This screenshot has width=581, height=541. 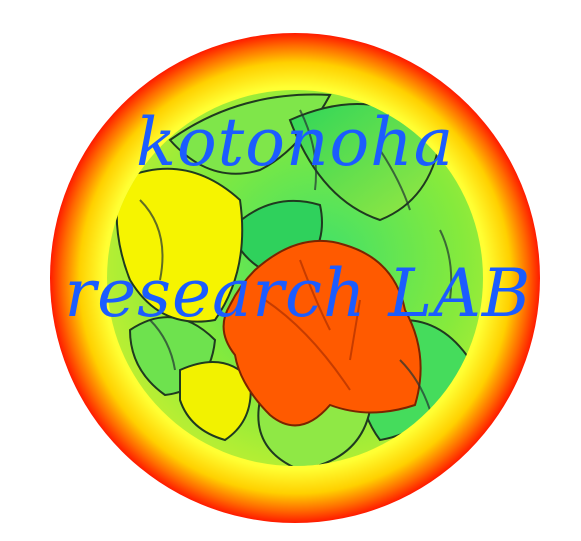 I want to click on orange-leaf-vein, so click(x=312, y=325).